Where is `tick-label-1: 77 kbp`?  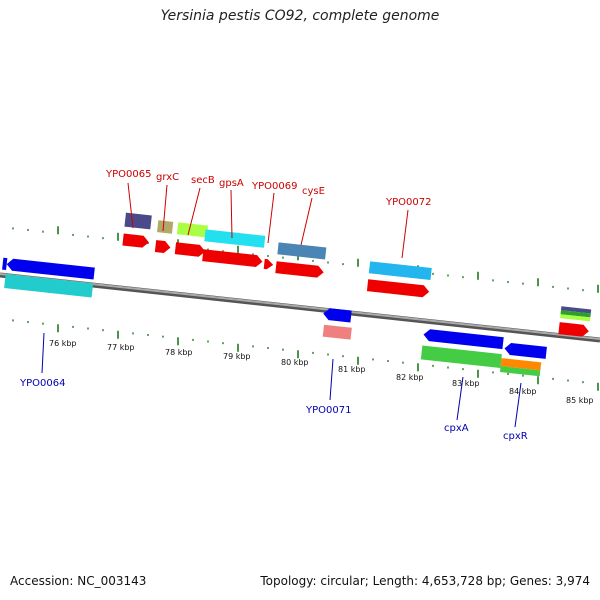 tick-label-1: 77 kbp is located at coordinates (121, 347).